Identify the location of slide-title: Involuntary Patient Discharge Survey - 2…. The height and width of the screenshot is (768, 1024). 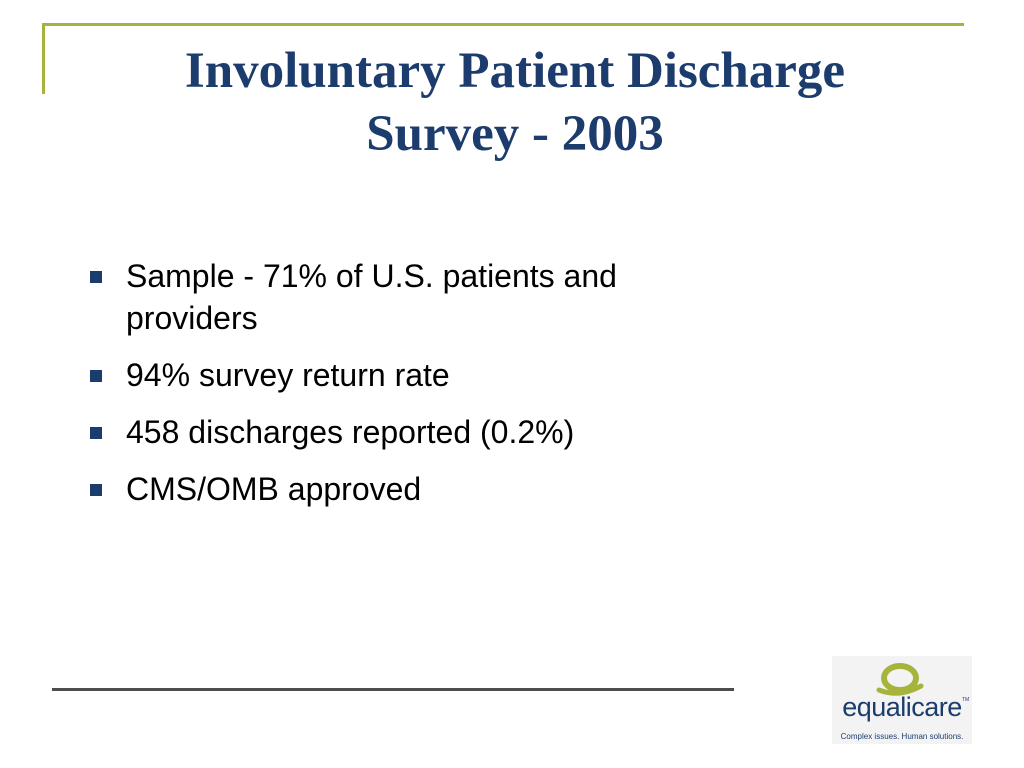
(515, 103).